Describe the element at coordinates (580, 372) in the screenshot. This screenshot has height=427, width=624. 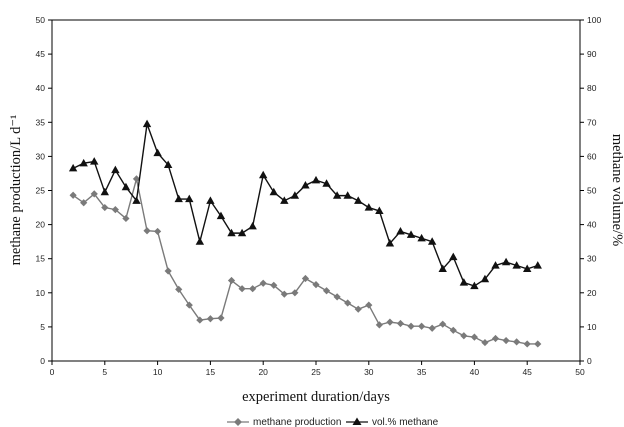
I see `x-tick-label: 50` at that location.